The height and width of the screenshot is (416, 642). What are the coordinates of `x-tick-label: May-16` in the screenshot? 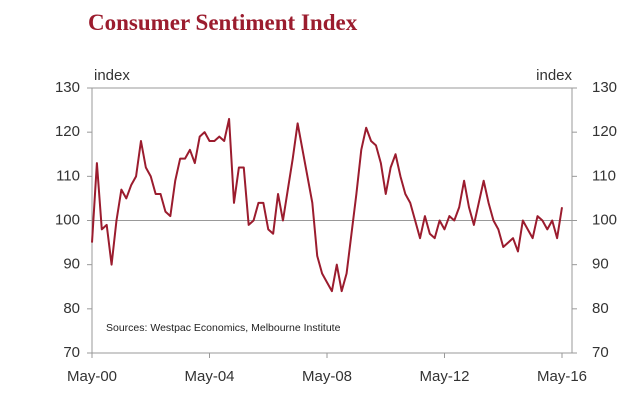 It's located at (562, 376).